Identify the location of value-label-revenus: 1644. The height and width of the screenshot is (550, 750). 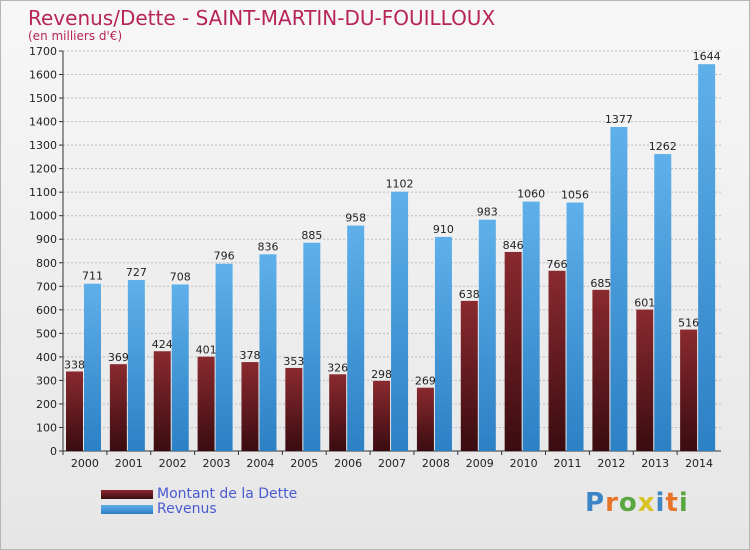
(707, 56).